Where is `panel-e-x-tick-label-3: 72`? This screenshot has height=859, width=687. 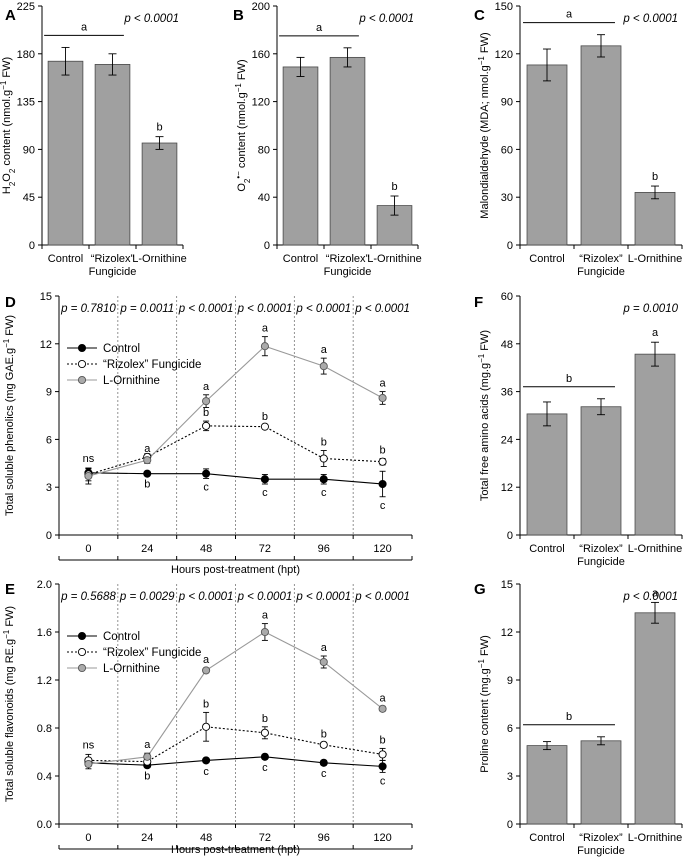
panel-e-x-tick-label-3: 72 is located at coordinates (265, 838).